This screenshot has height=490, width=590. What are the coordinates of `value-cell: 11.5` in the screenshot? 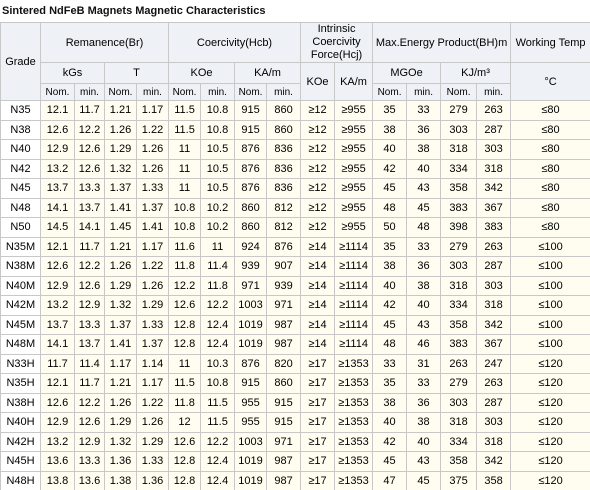 It's located at (218, 402).